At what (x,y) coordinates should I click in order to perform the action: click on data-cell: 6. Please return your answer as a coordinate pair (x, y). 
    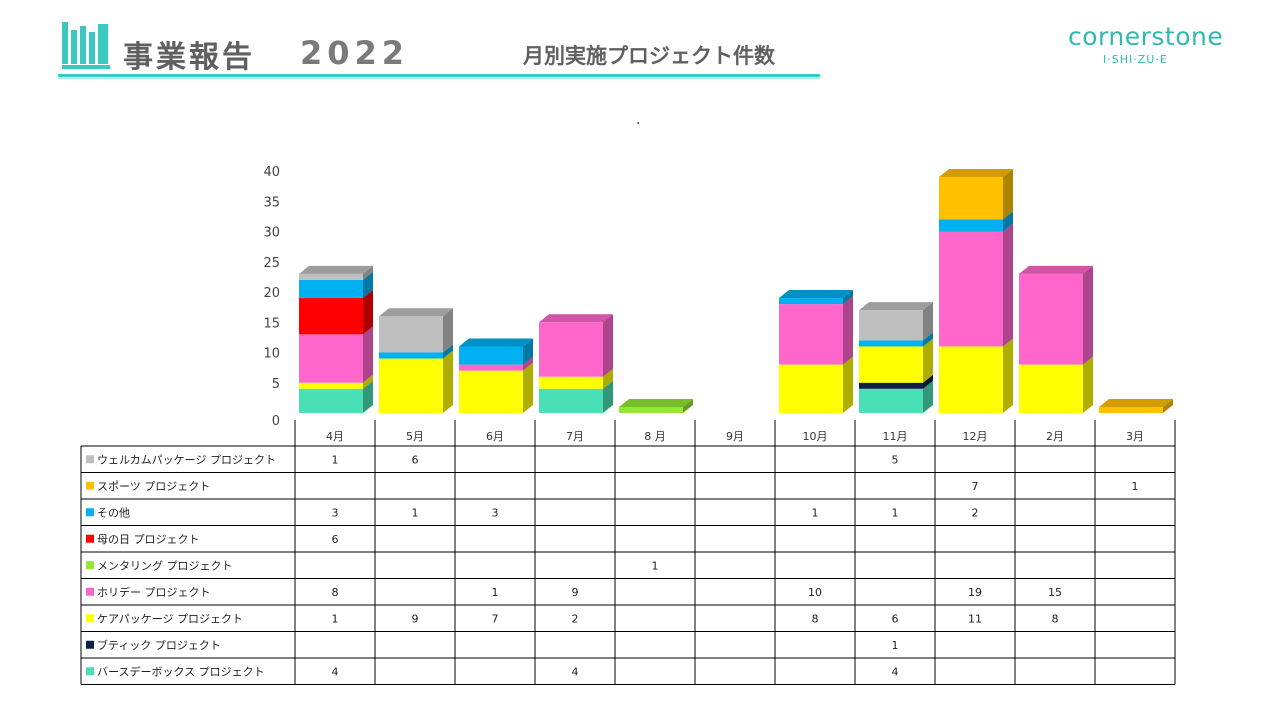
    Looking at the image, I should click on (895, 618).